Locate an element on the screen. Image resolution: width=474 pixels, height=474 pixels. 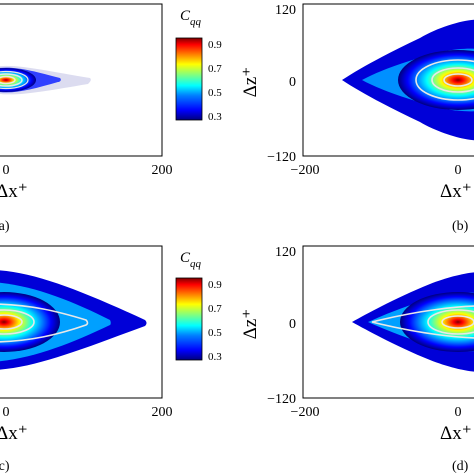
panel-b-core is located at coordinates (436, 80).